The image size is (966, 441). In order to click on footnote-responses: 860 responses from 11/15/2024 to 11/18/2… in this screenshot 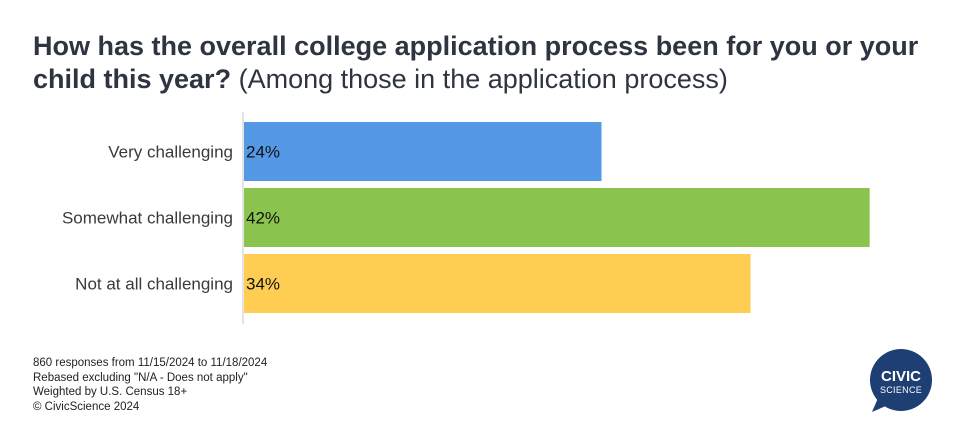, I will do `click(150, 363)`.